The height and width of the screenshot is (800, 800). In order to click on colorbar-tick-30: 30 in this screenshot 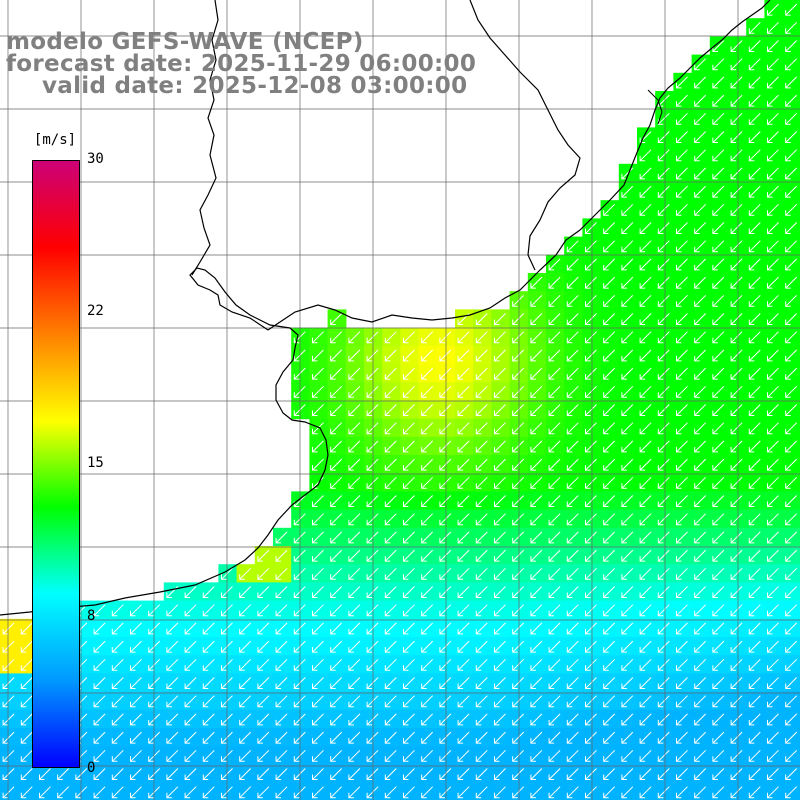, I will do `click(95, 159)`.